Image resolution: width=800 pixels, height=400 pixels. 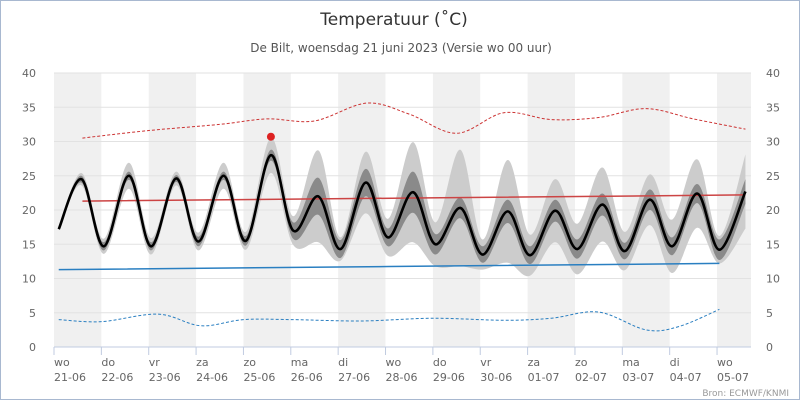 What do you see at coordinates (496, 377) in the screenshot?
I see `x-tick-date: 30-06` at bounding box center [496, 377].